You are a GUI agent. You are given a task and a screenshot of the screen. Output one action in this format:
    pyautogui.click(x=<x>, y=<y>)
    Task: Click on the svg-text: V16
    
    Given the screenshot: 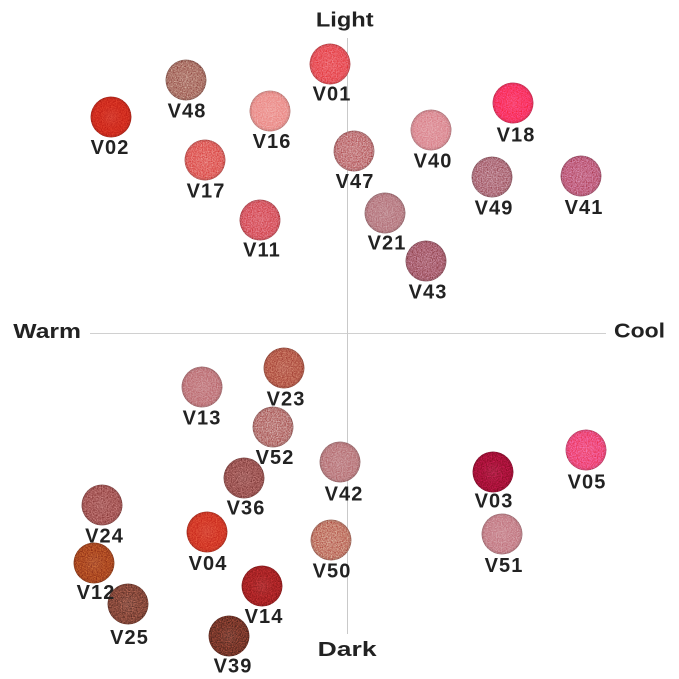 What is the action you would take?
    pyautogui.click(x=272, y=142)
    